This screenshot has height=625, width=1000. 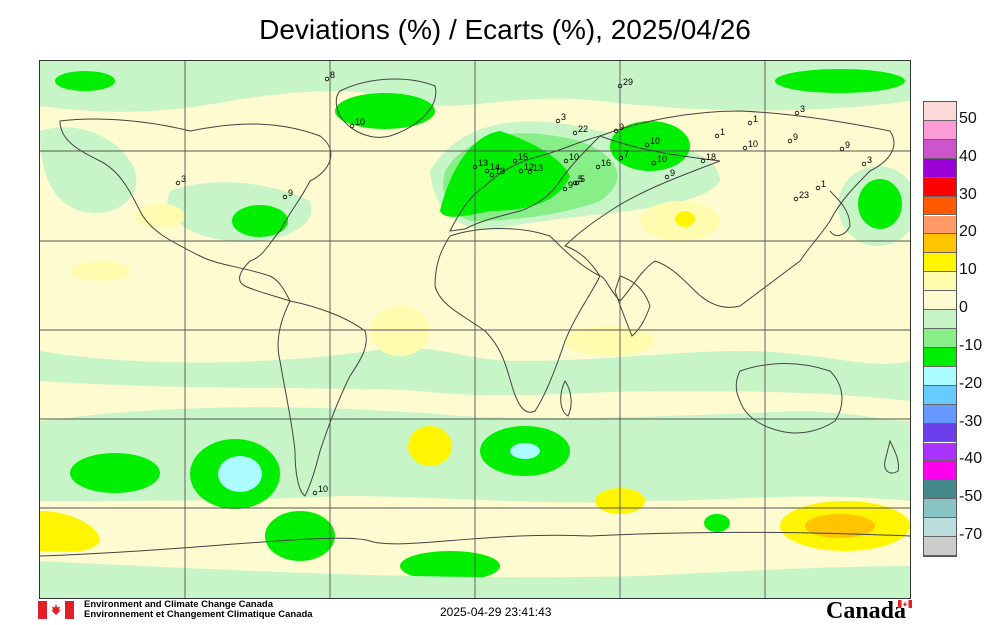 I want to click on legend-tick-label: 10, so click(x=968, y=270).